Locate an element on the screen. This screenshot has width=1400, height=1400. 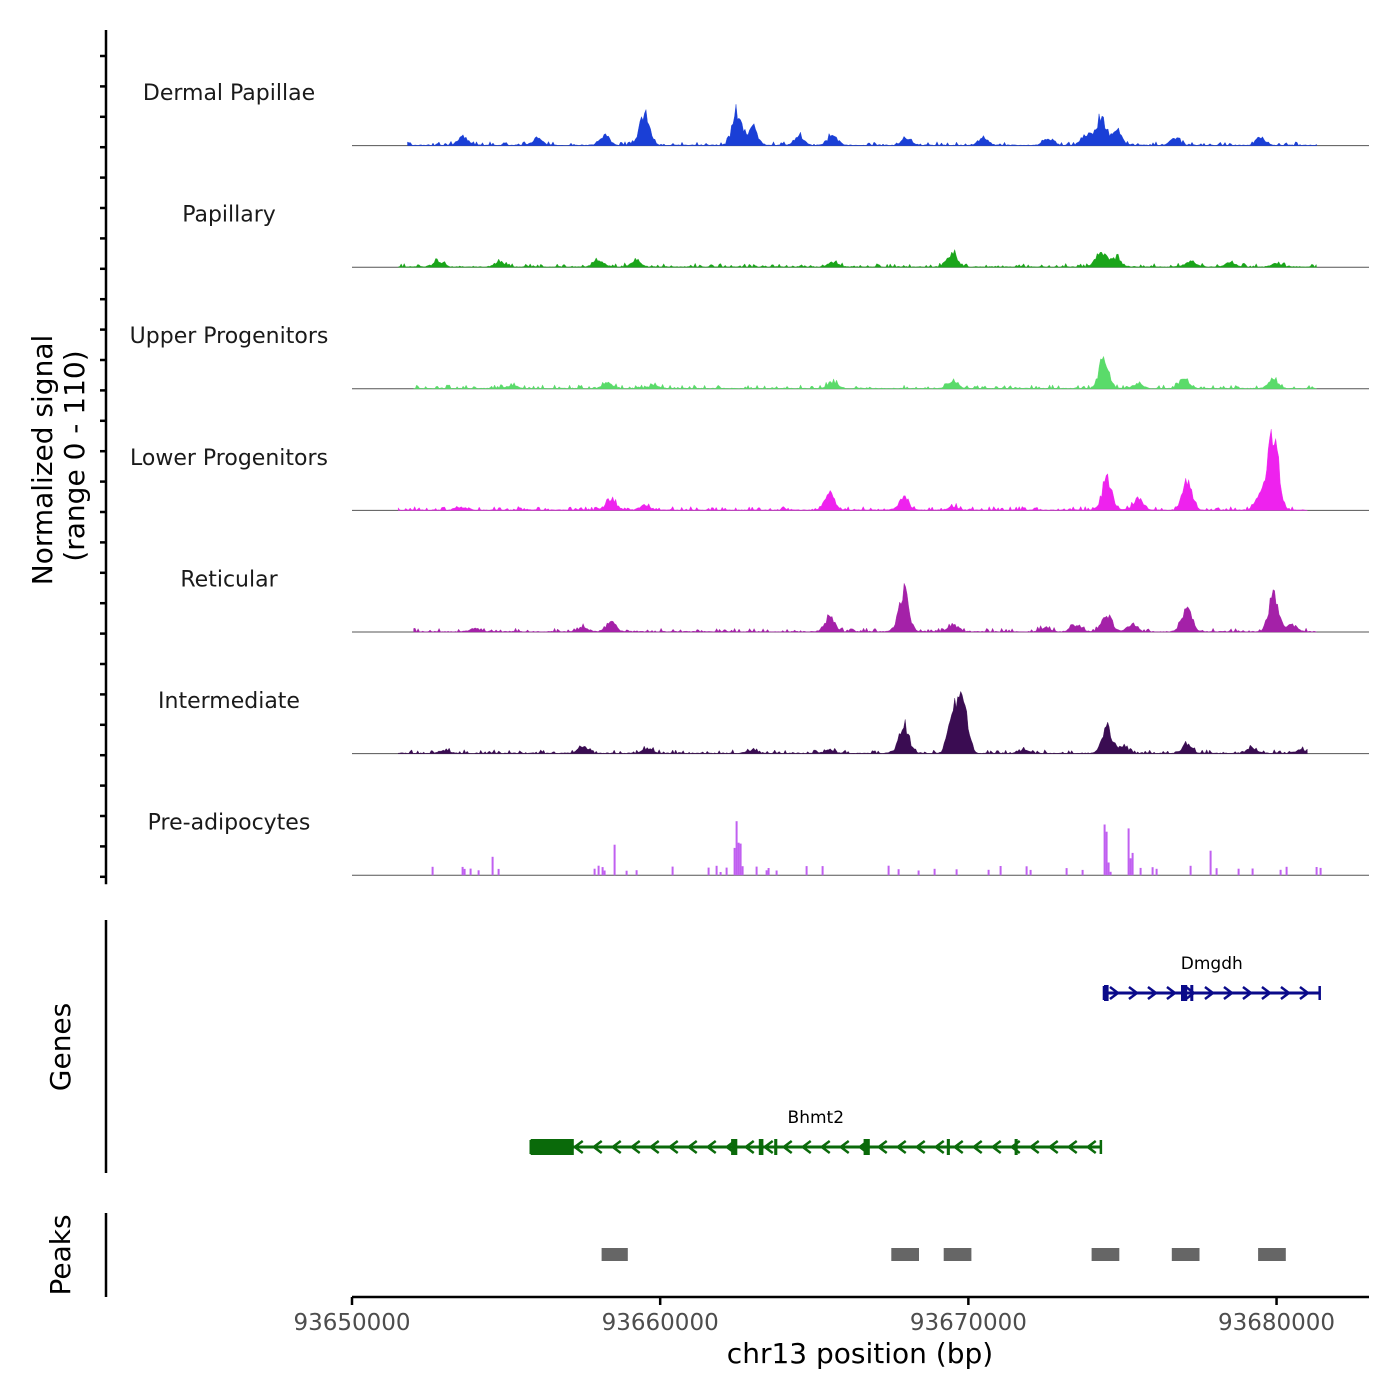
x-tick-label: 93670000 is located at coordinates (968, 1323).